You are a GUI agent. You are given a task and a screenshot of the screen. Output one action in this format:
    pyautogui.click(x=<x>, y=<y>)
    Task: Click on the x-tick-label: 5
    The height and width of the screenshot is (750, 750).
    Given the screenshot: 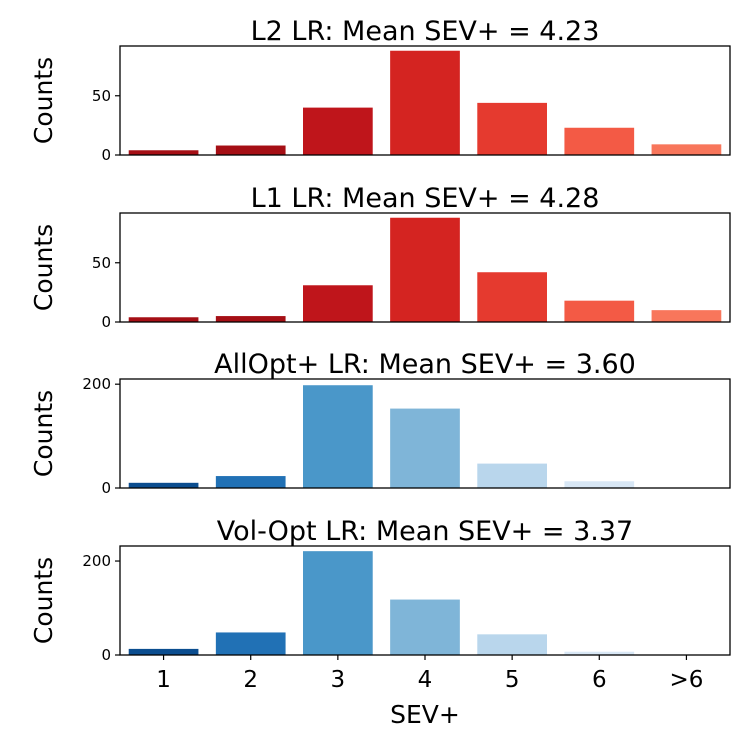 What is the action you would take?
    pyautogui.click(x=512, y=680)
    